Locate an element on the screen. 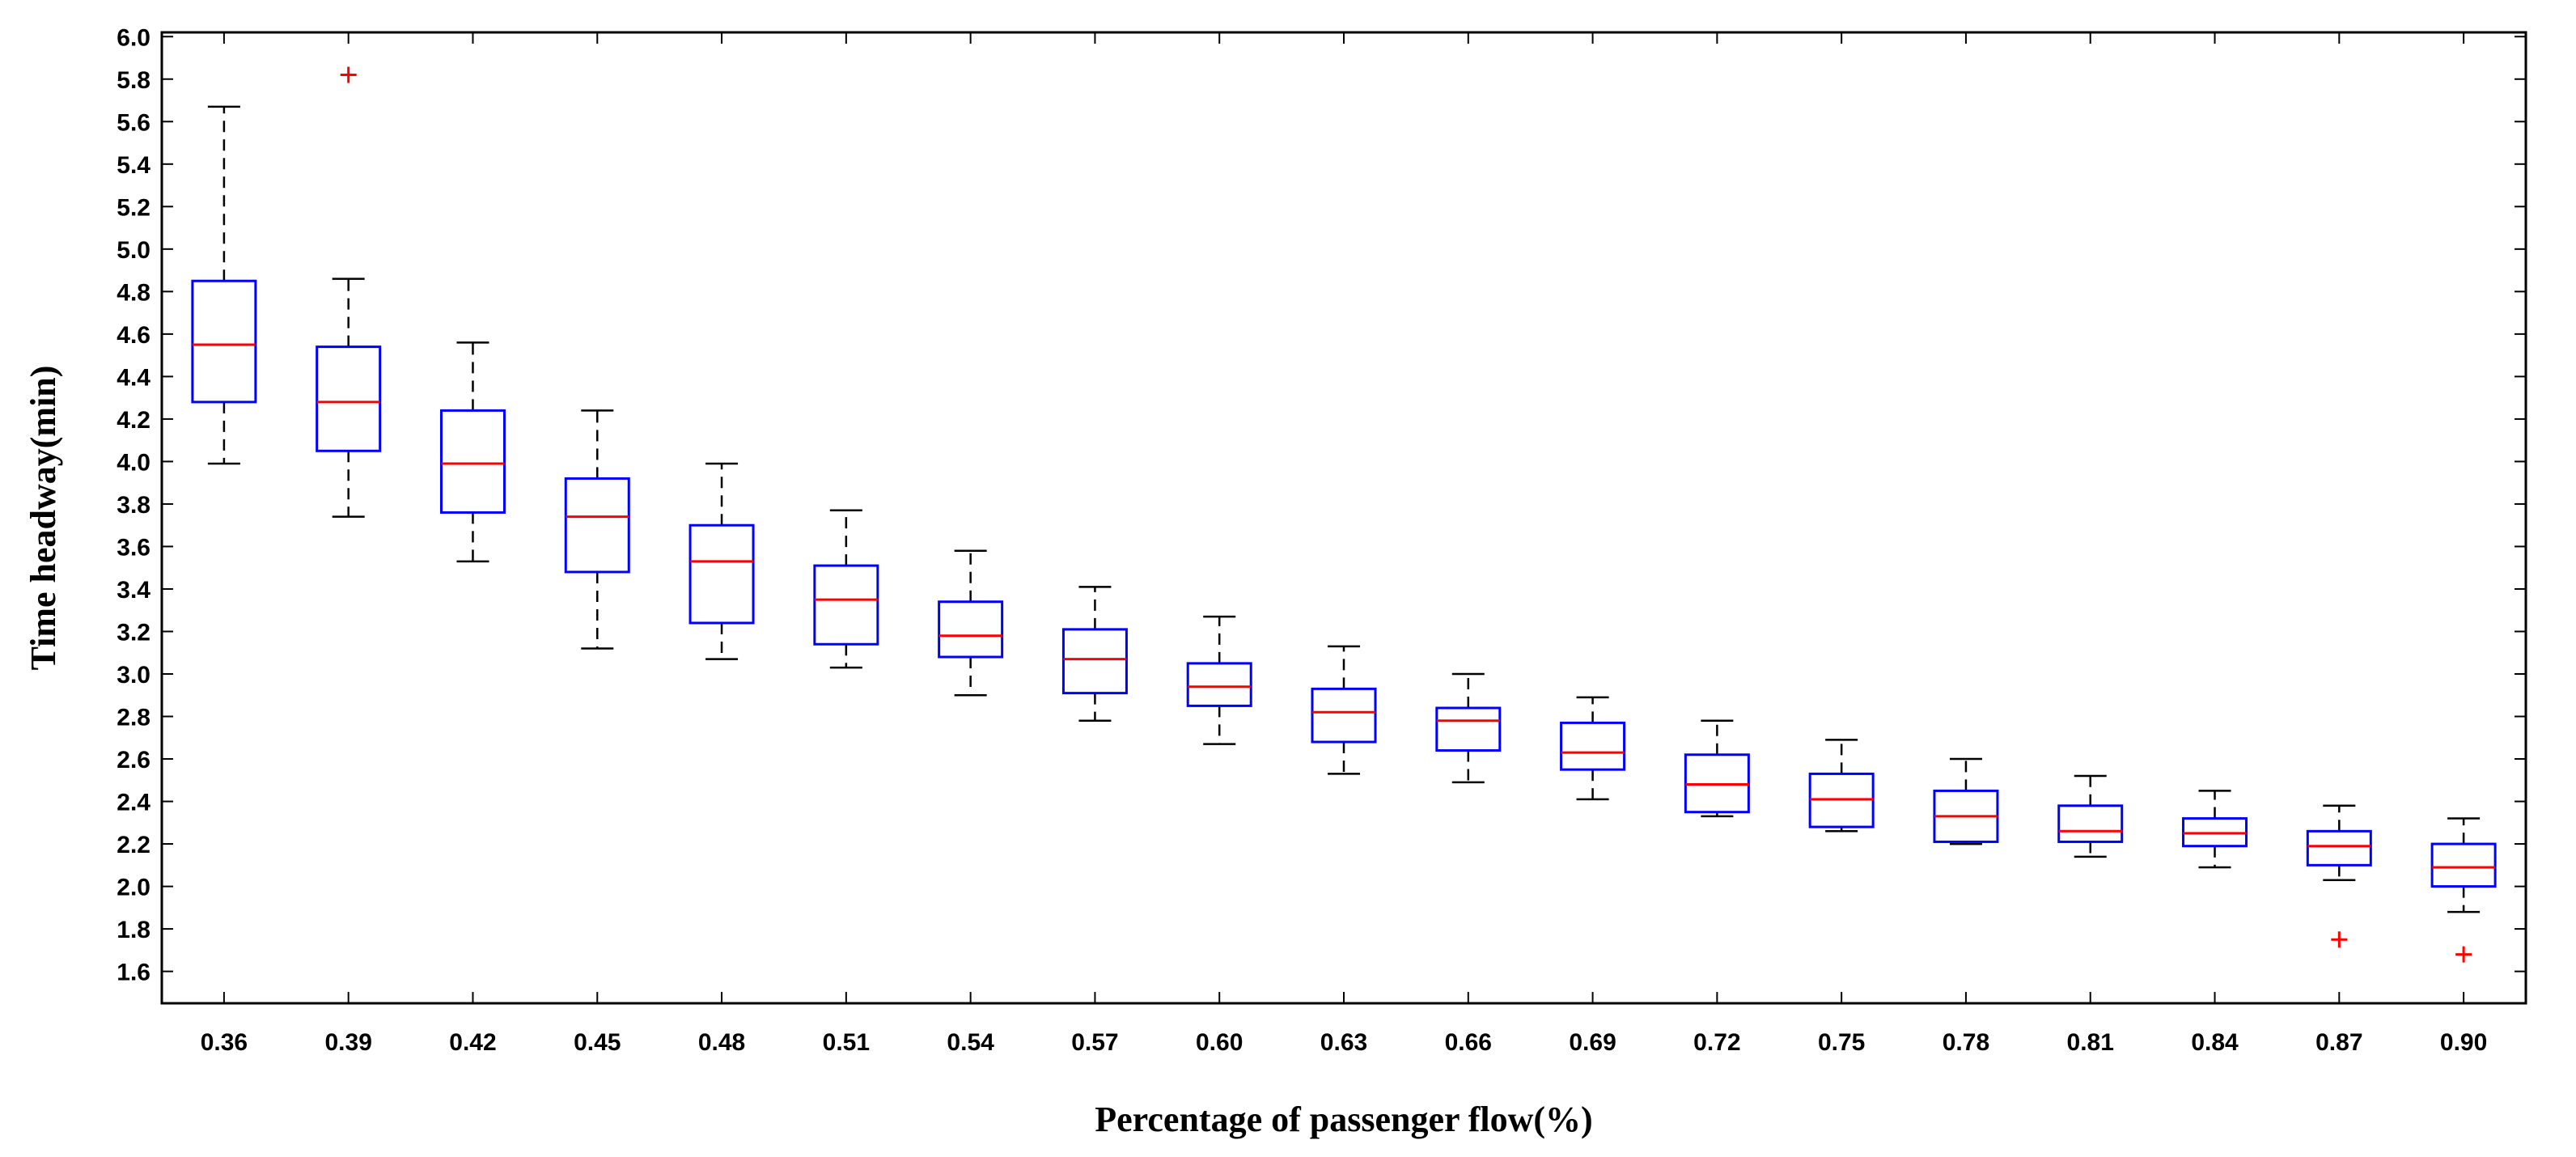 The height and width of the screenshot is (1157, 2576). y-tick-label: 5.6 is located at coordinates (133, 122).